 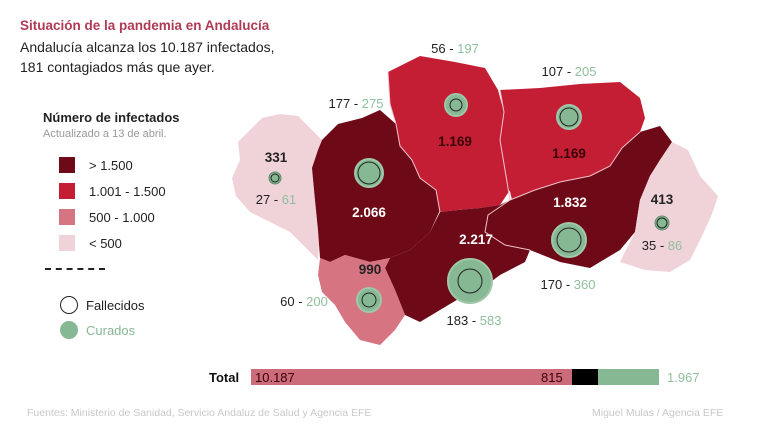 I want to click on legend-item-gt1500: > 1.500, so click(x=96, y=165).